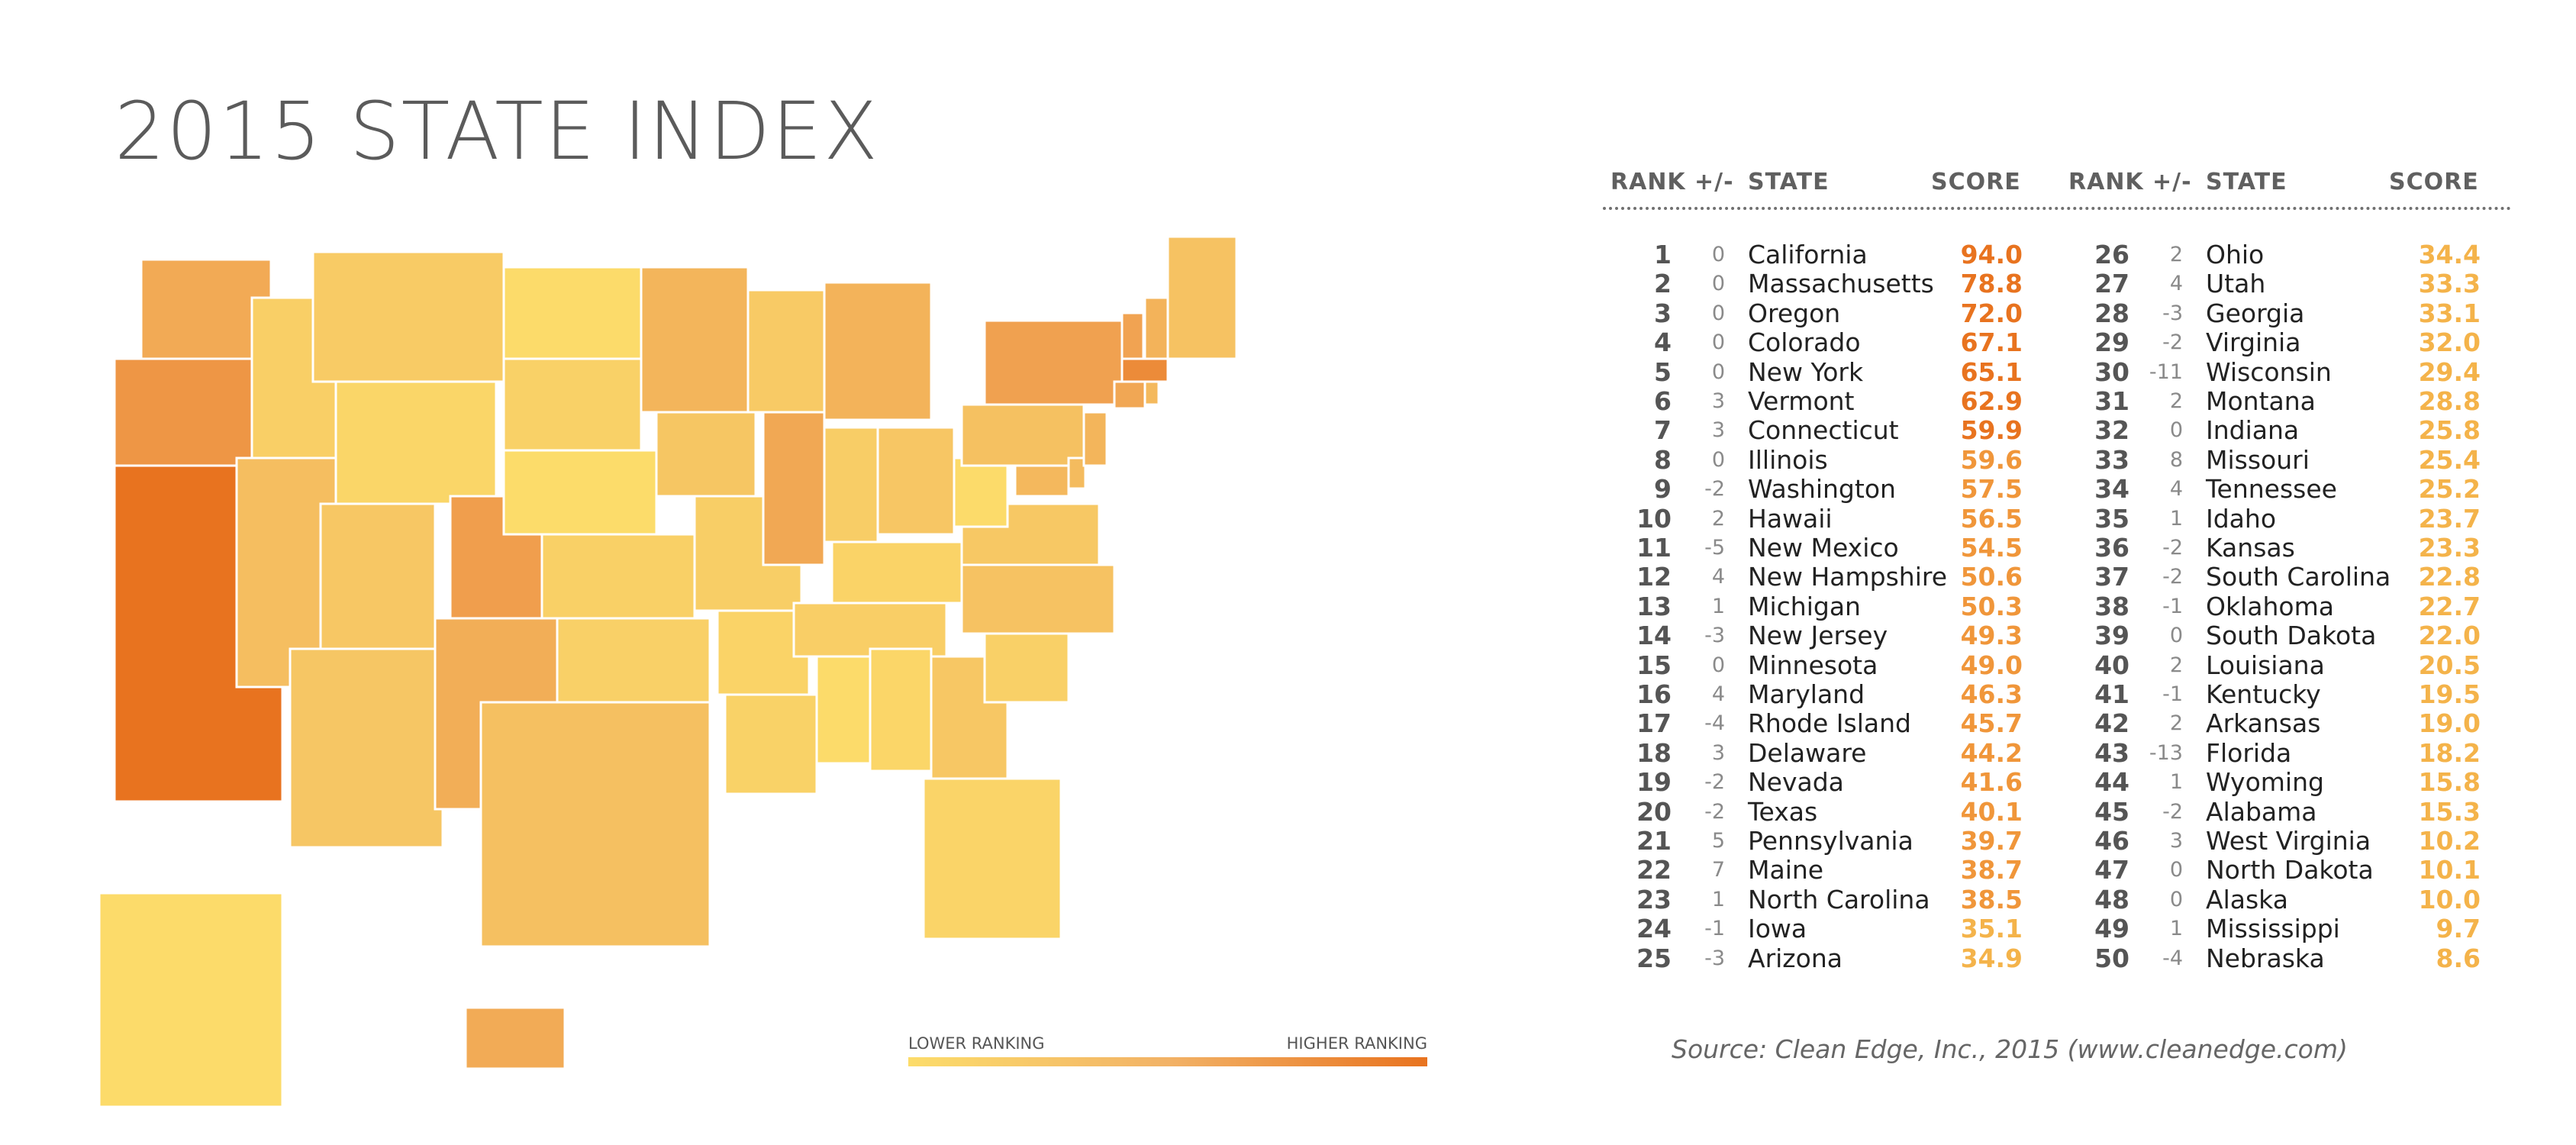  Describe the element at coordinates (367, 748) in the screenshot. I see `state-arizona` at that location.